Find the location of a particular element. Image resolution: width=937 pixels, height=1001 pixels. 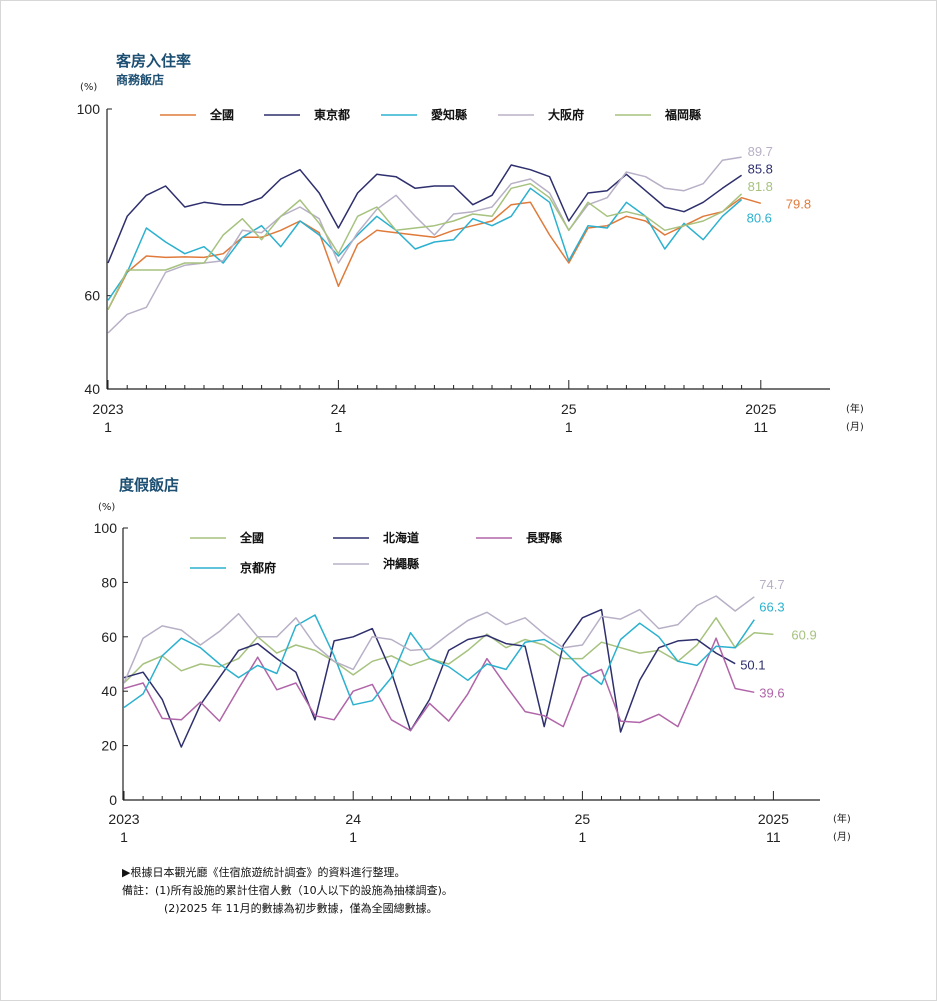

legend-label: 福岡縣 is located at coordinates (682, 114).